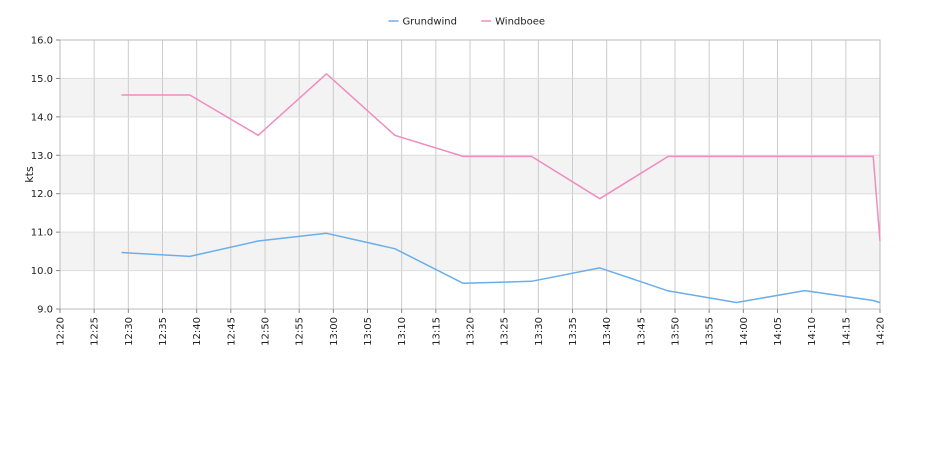 This screenshot has width=940, height=450. I want to click on series-line-grundwind, so click(501, 268).